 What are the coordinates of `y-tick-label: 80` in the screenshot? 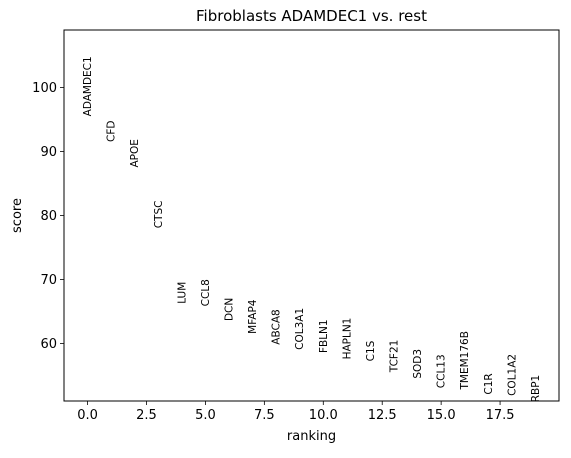 It's located at (48, 216).